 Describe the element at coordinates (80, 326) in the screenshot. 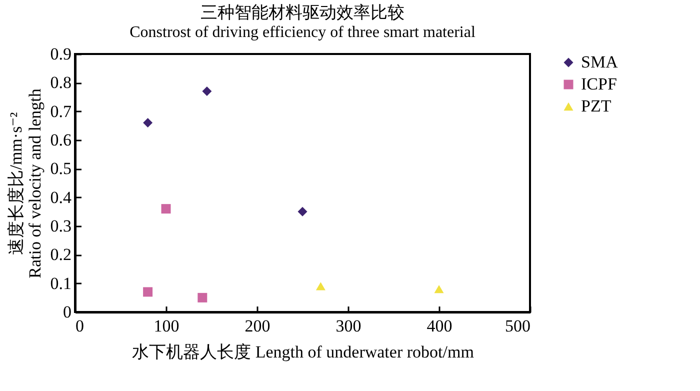

I see `x-tick-label: 0` at that location.